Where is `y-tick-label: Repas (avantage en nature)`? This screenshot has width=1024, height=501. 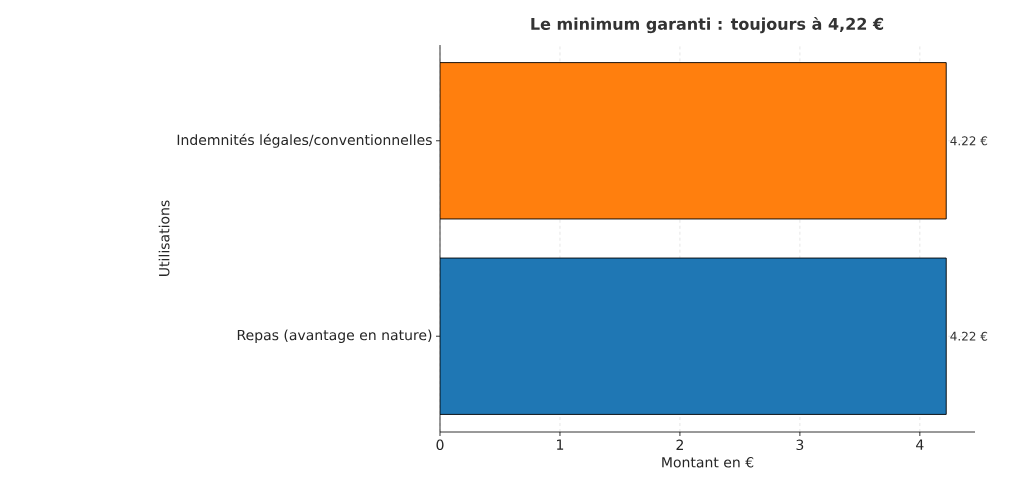 y-tick-label: Repas (avantage en nature) is located at coordinates (334, 336).